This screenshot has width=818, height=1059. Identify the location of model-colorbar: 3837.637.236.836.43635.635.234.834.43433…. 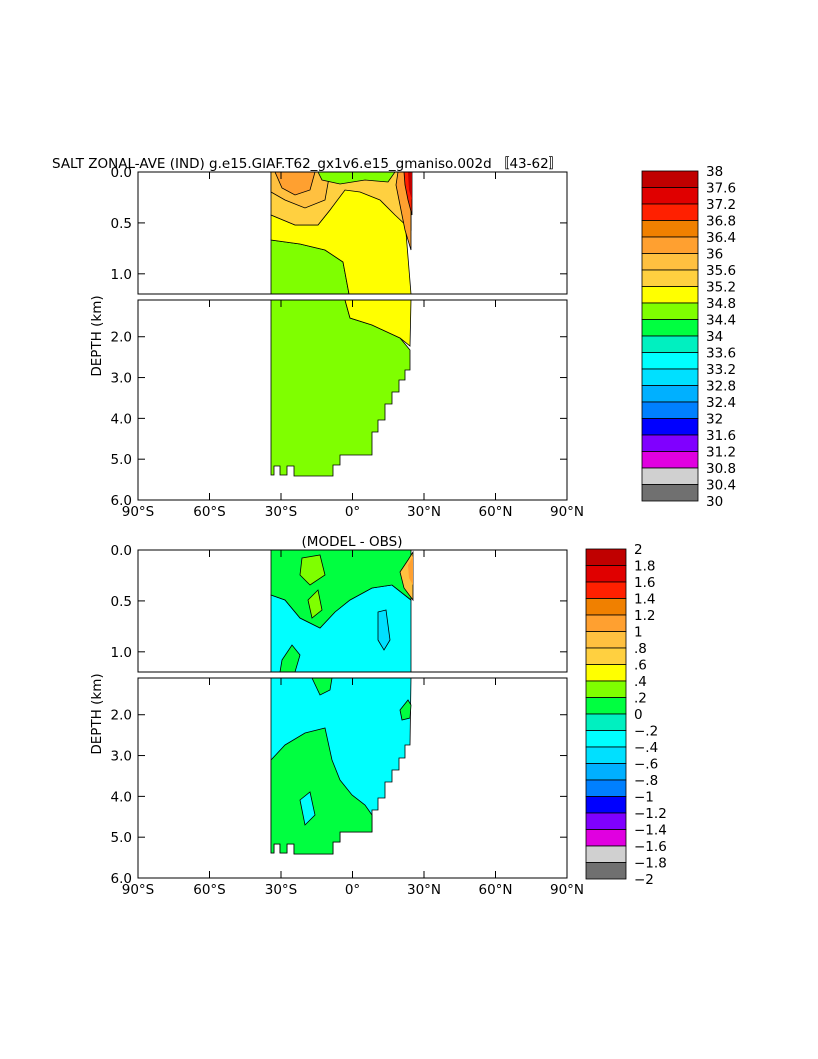
(688, 337).